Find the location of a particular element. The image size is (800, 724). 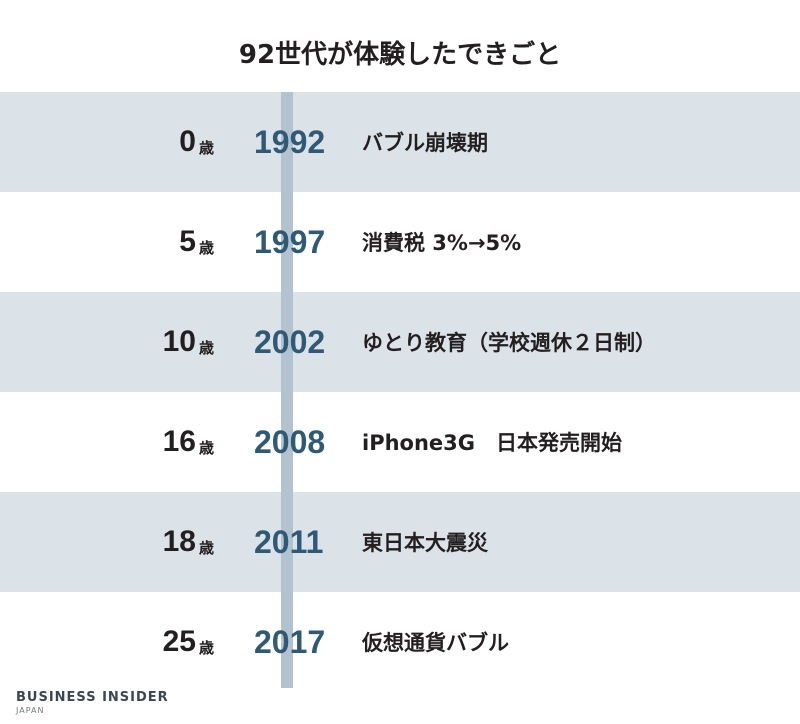

timeline-row: 18 歳 2011 東日本大震災 is located at coordinates (400, 542).